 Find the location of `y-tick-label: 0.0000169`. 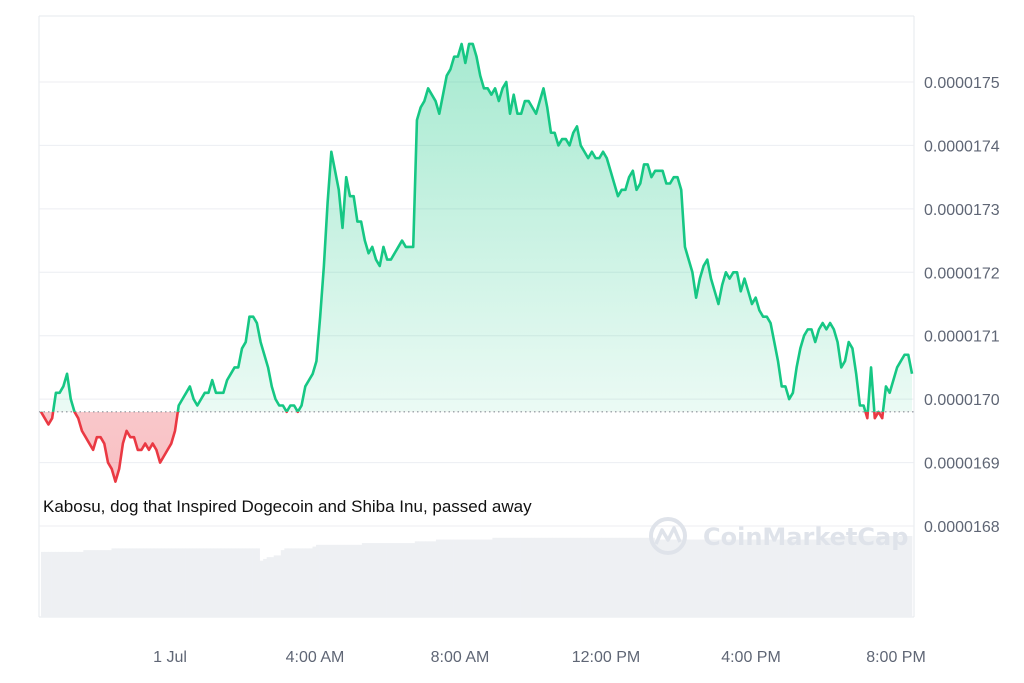

y-tick-label: 0.0000169 is located at coordinates (962, 464).